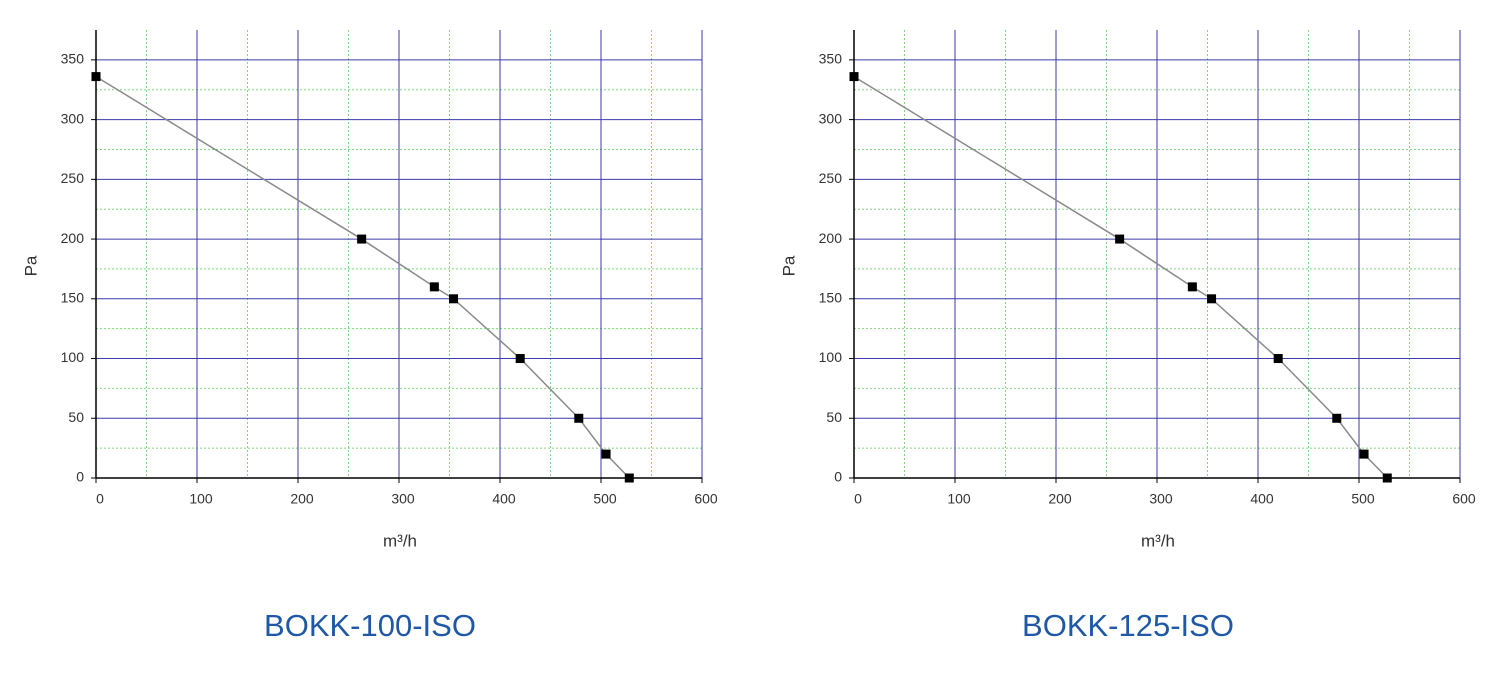 The width and height of the screenshot is (1505, 684). Describe the element at coordinates (1128, 625) in the screenshot. I see `chart-title: BOKK-125-ISO` at that location.